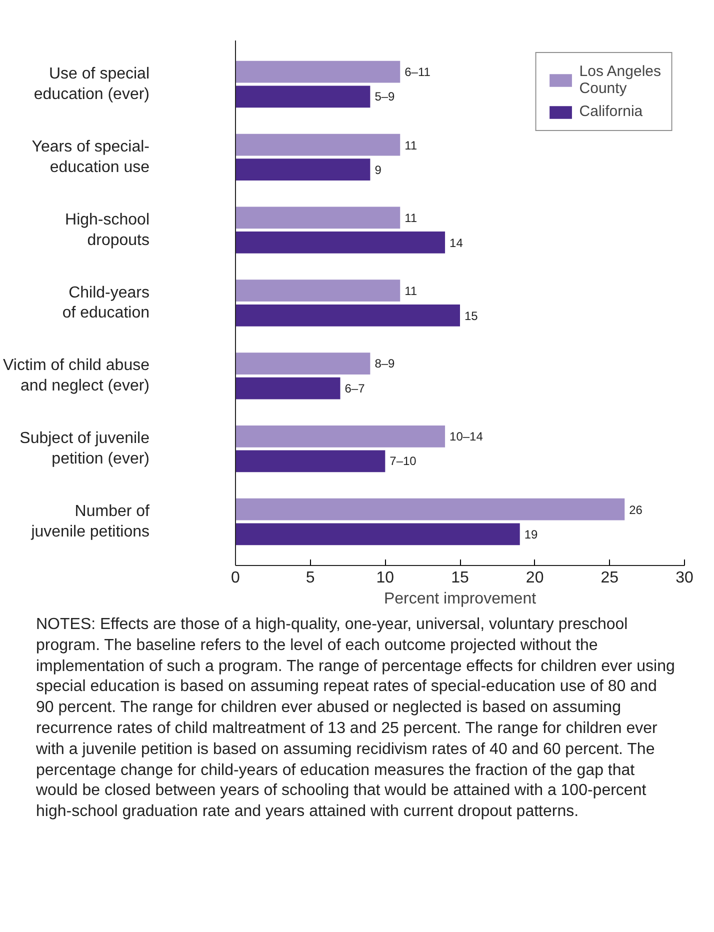  Describe the element at coordinates (535, 578) in the screenshot. I see `x-tick-label: 20` at that location.